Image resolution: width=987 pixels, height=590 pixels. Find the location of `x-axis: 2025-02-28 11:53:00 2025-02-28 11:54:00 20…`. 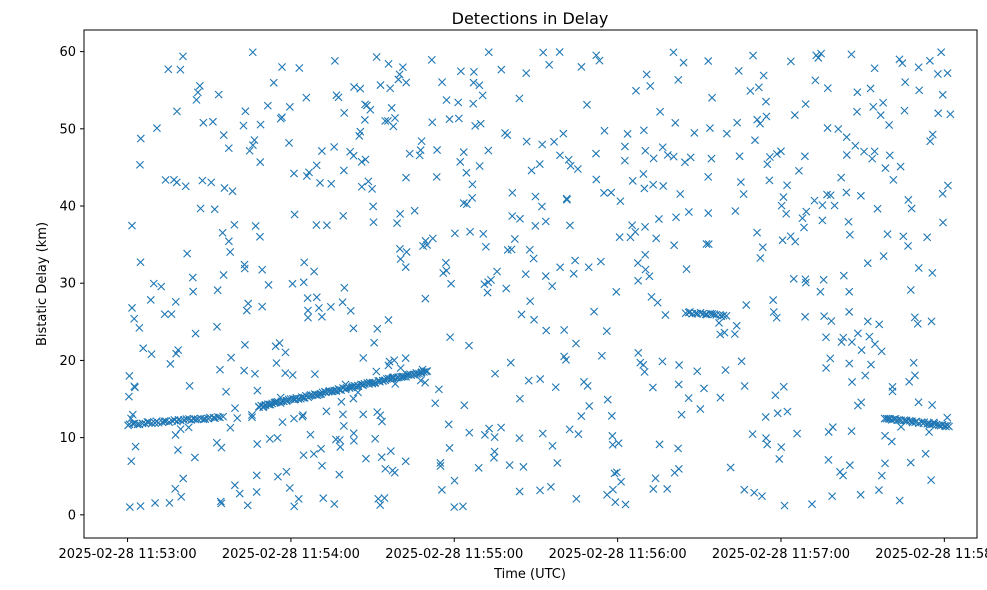

x-axis: 2025-02-28 11:53:00 2025-02-28 11:54:00 20… is located at coordinates (523, 550).